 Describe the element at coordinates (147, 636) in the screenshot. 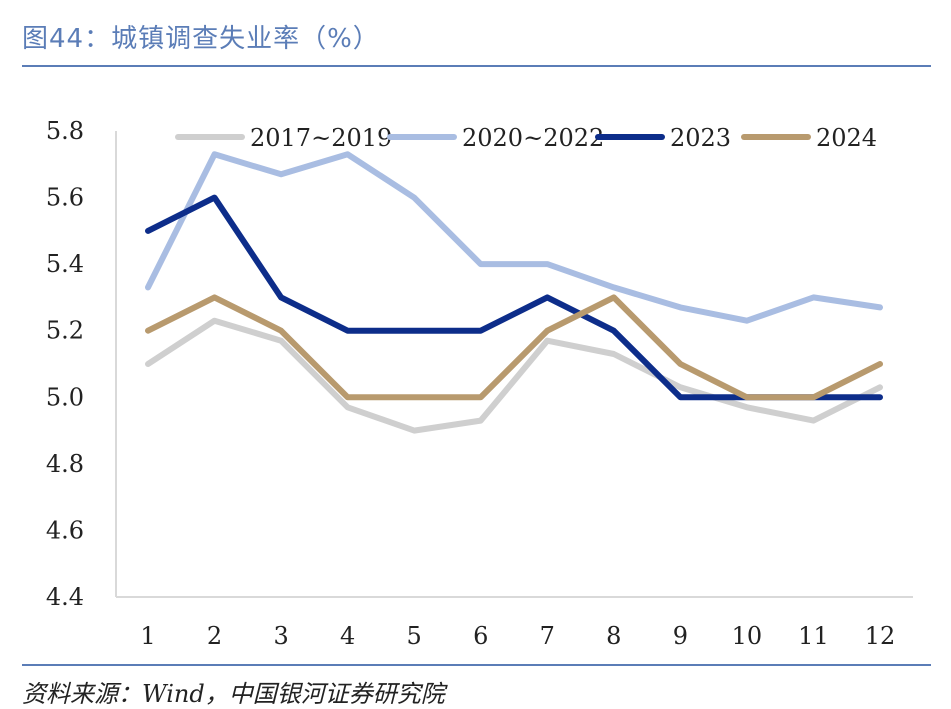

I see `x-tick-label: 1` at that location.